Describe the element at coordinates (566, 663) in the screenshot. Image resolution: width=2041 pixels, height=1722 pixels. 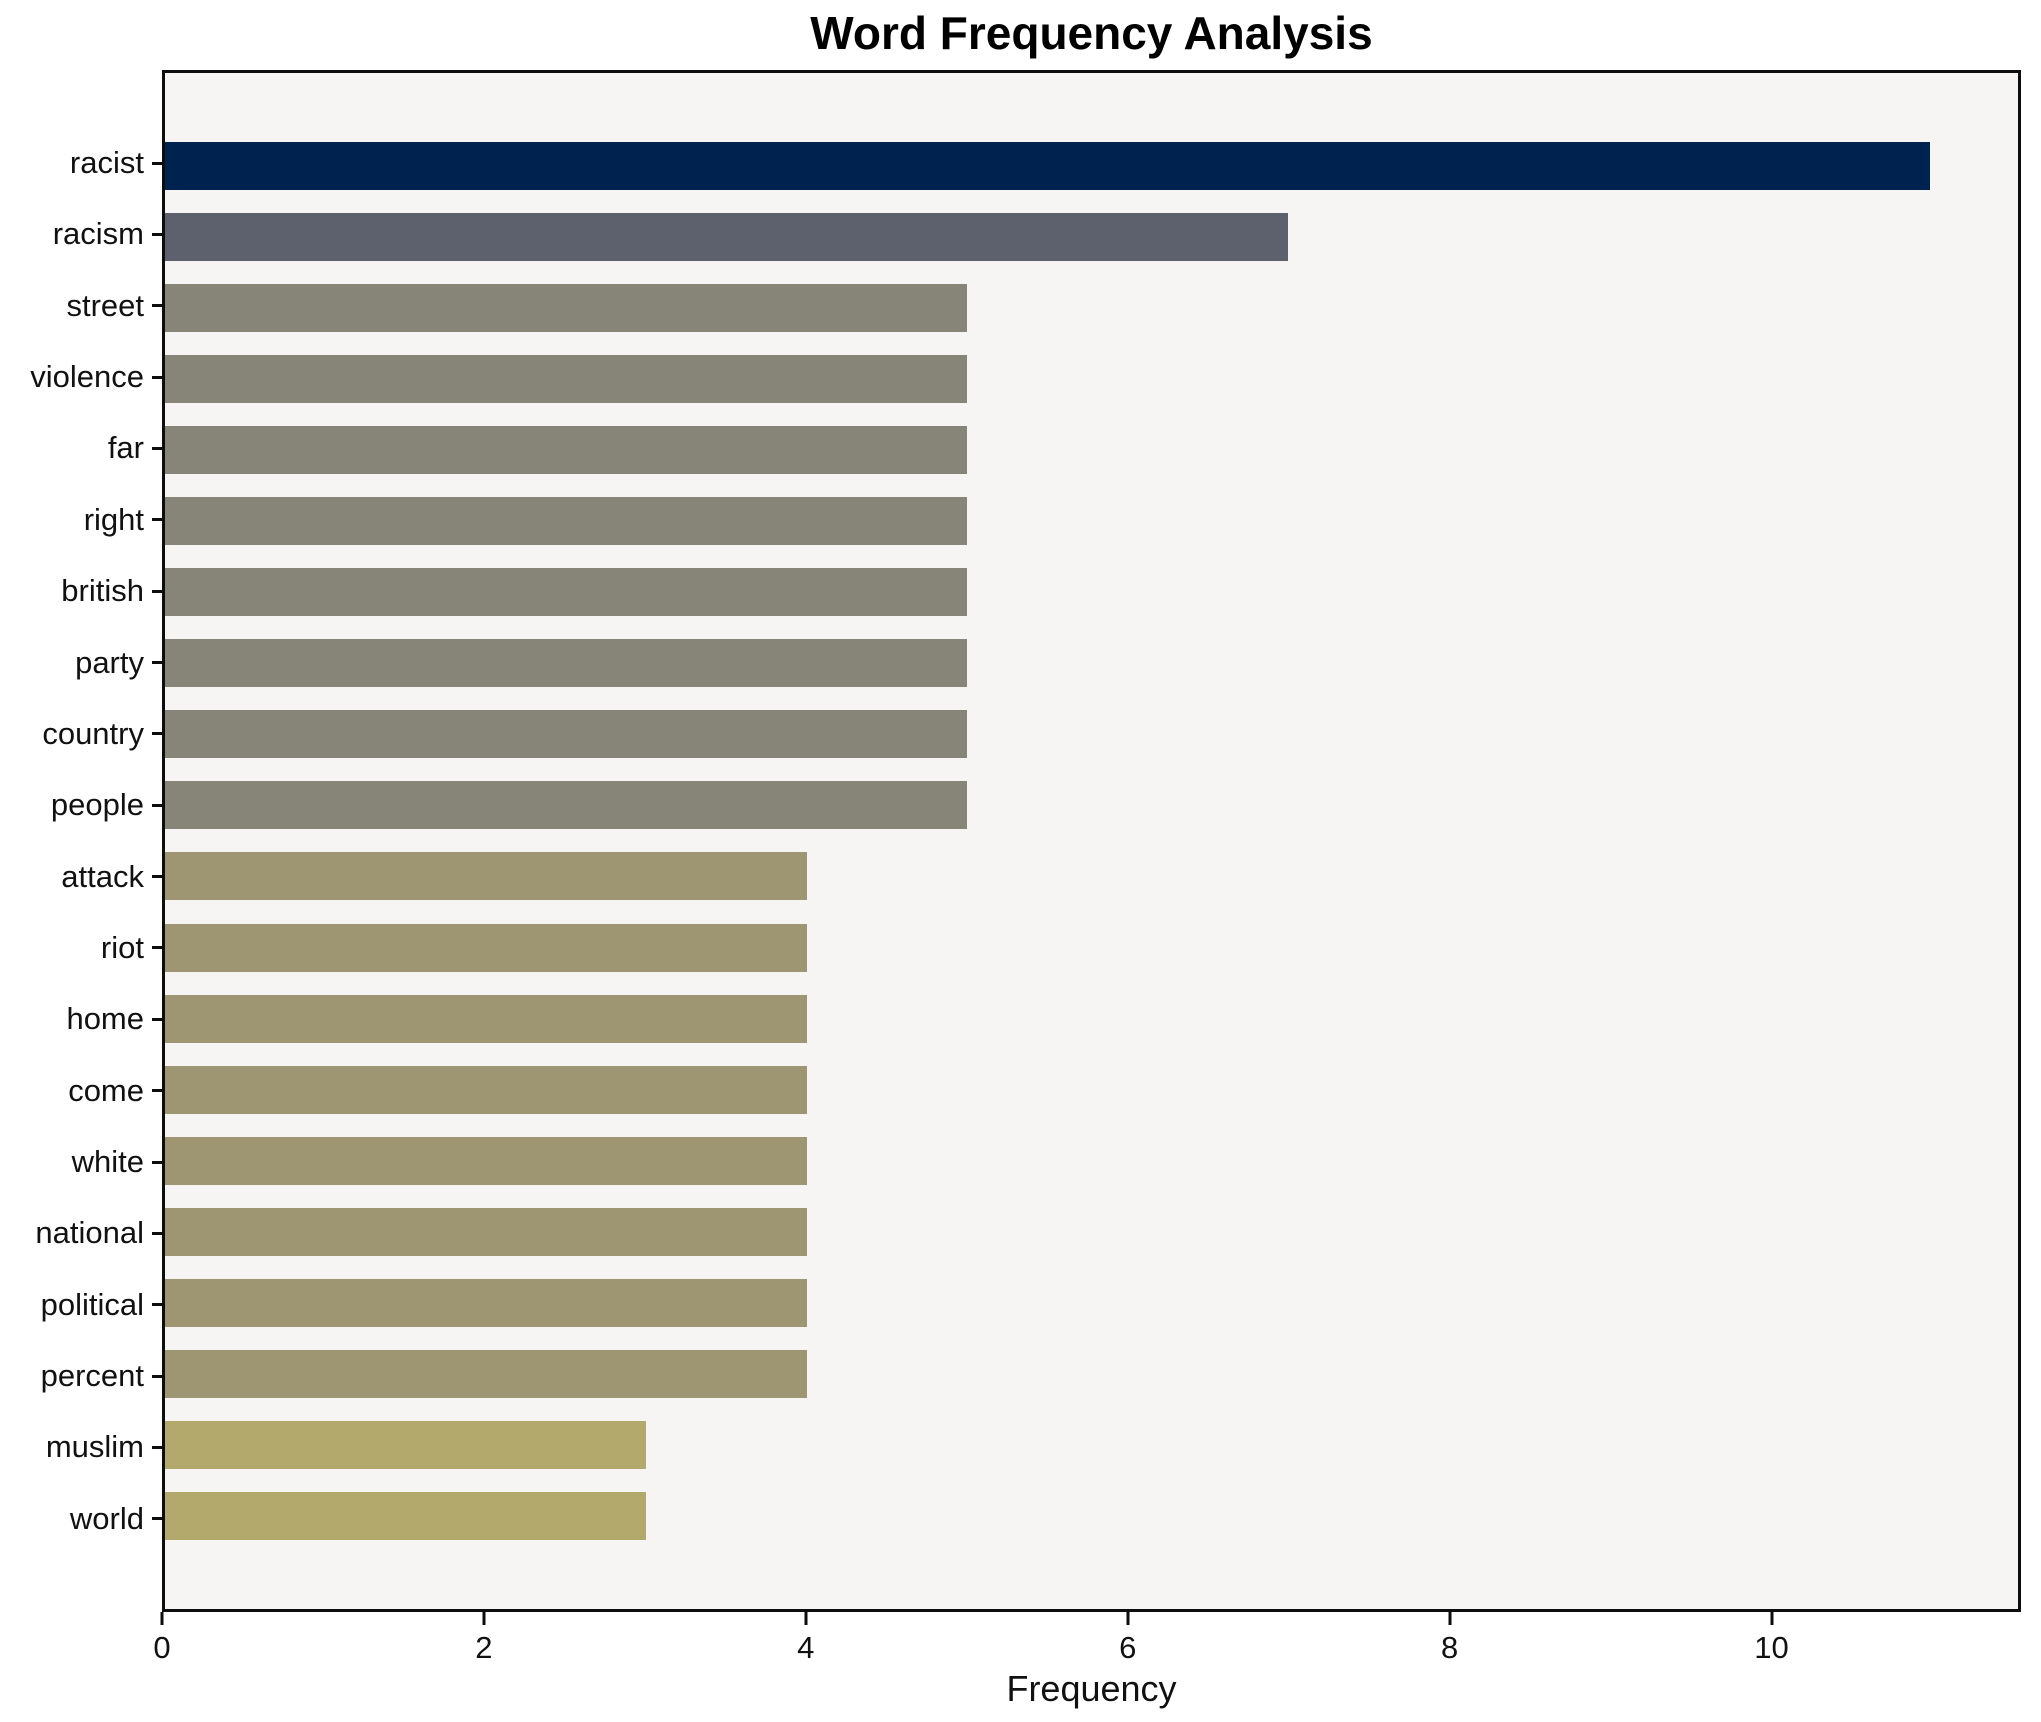
I see `bar-party` at that location.